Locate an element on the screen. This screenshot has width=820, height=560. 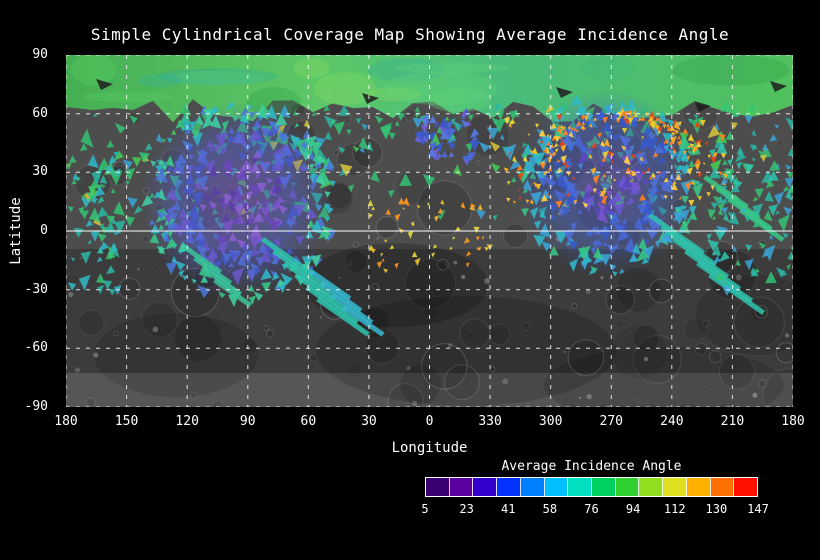
colorbar-tick-label: 147 is located at coordinates (758, 509).